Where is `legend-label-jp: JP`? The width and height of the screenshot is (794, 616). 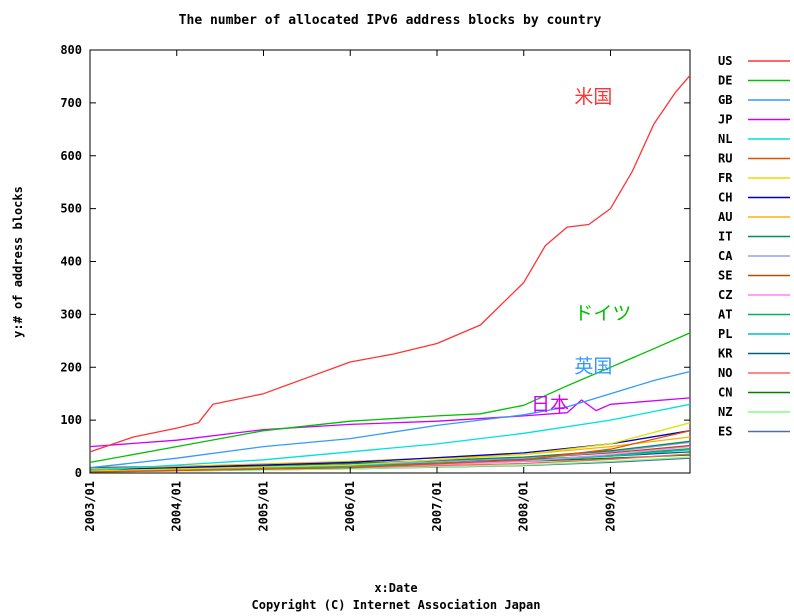 legend-label-jp: JP is located at coordinates (725, 120).